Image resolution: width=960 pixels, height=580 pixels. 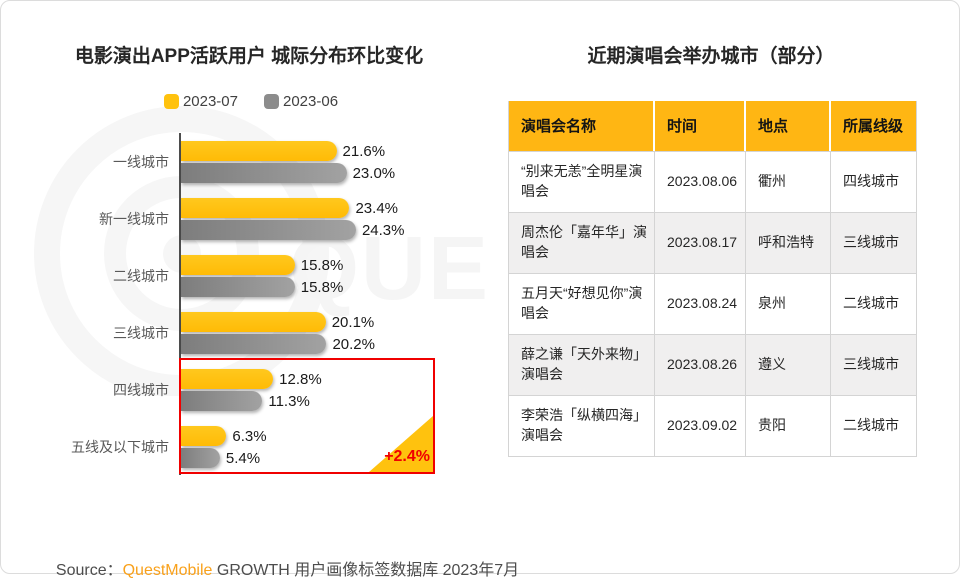 I want to click on table-row: “别来无恙”全明星演唱会 2023.08.06 衢州 四线城市, so click(x=712, y=181).